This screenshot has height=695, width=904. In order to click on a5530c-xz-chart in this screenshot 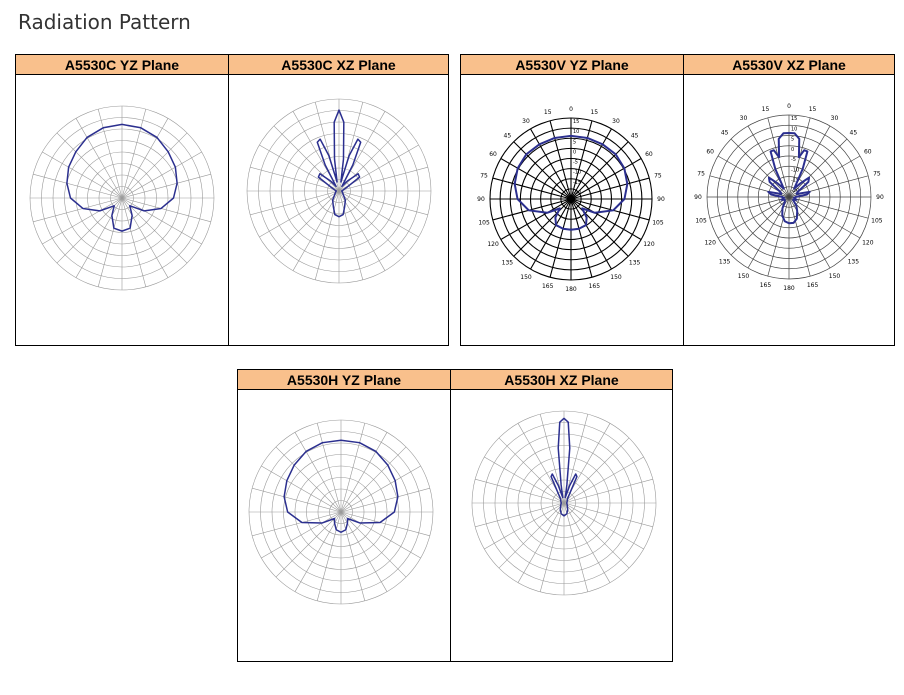, I will do `click(339, 191)`.